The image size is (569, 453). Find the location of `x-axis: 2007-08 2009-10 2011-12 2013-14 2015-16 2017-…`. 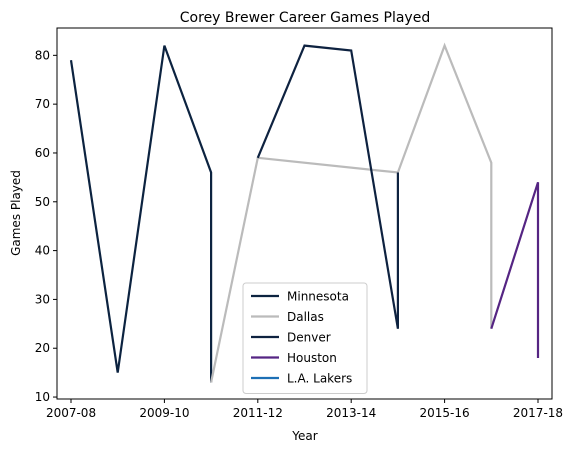

x-axis: 2007-08 2009-10 2011-12 2013-14 2015-16 2017-… is located at coordinates (304, 409).